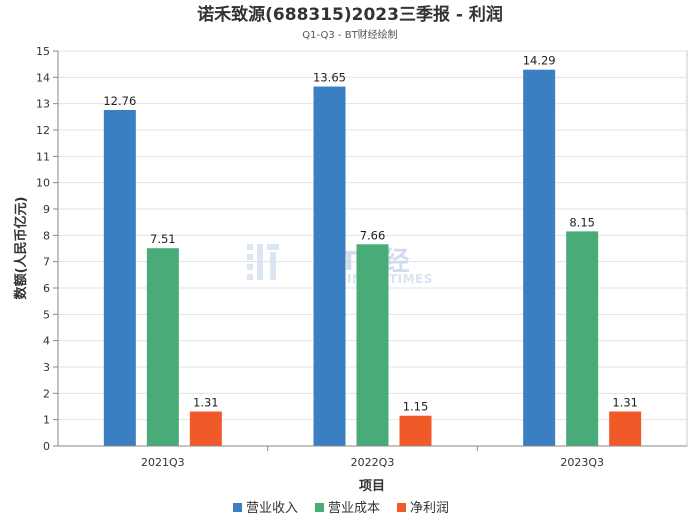 Image resolution: width=700 pixels, height=528 pixels. Describe the element at coordinates (46, 314) in the screenshot. I see `y-tick-label: 5` at that location.